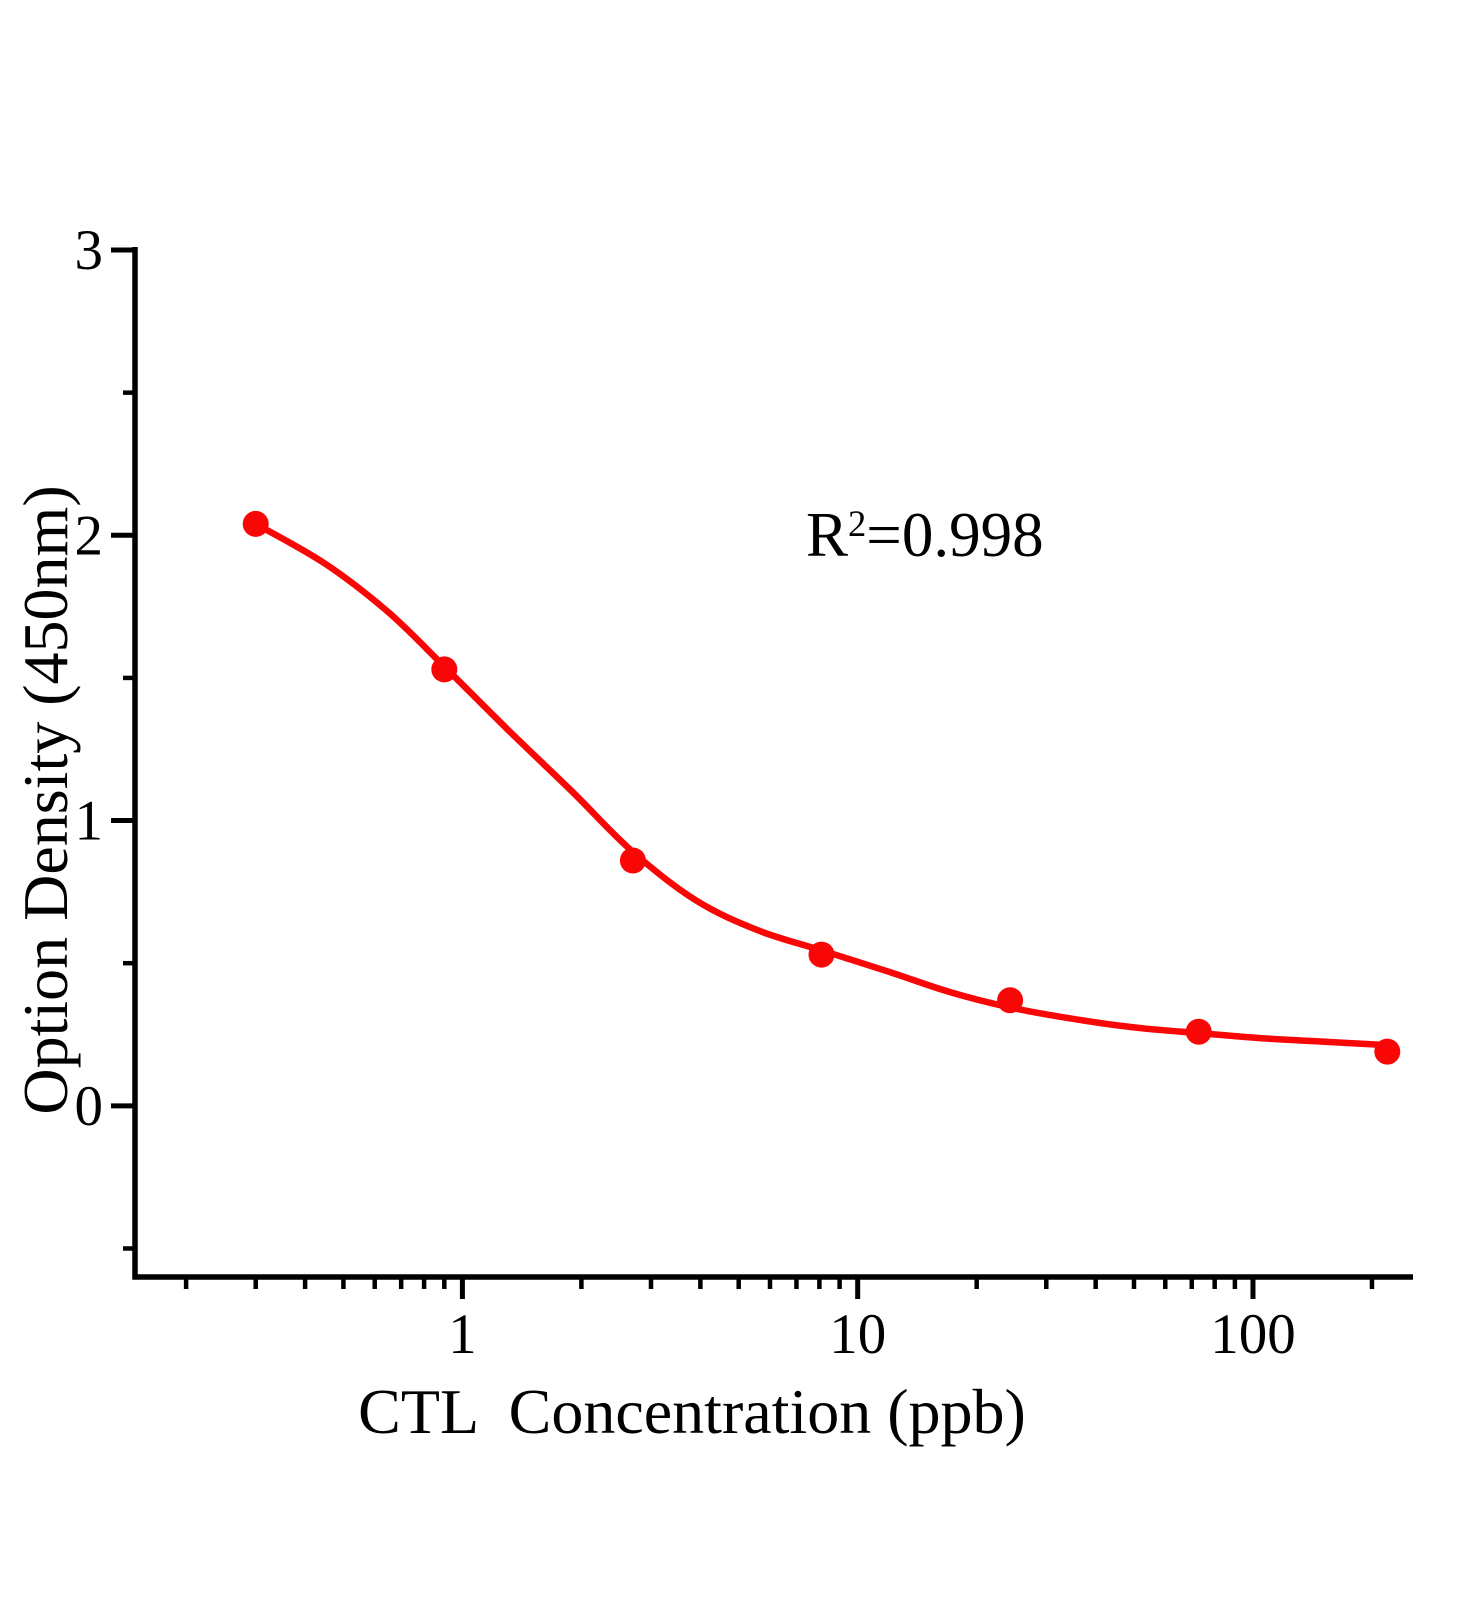 This screenshot has width=1472, height=1600. Describe the element at coordinates (857, 523) in the screenshot. I see `r-squared-exponent: 2` at that location.